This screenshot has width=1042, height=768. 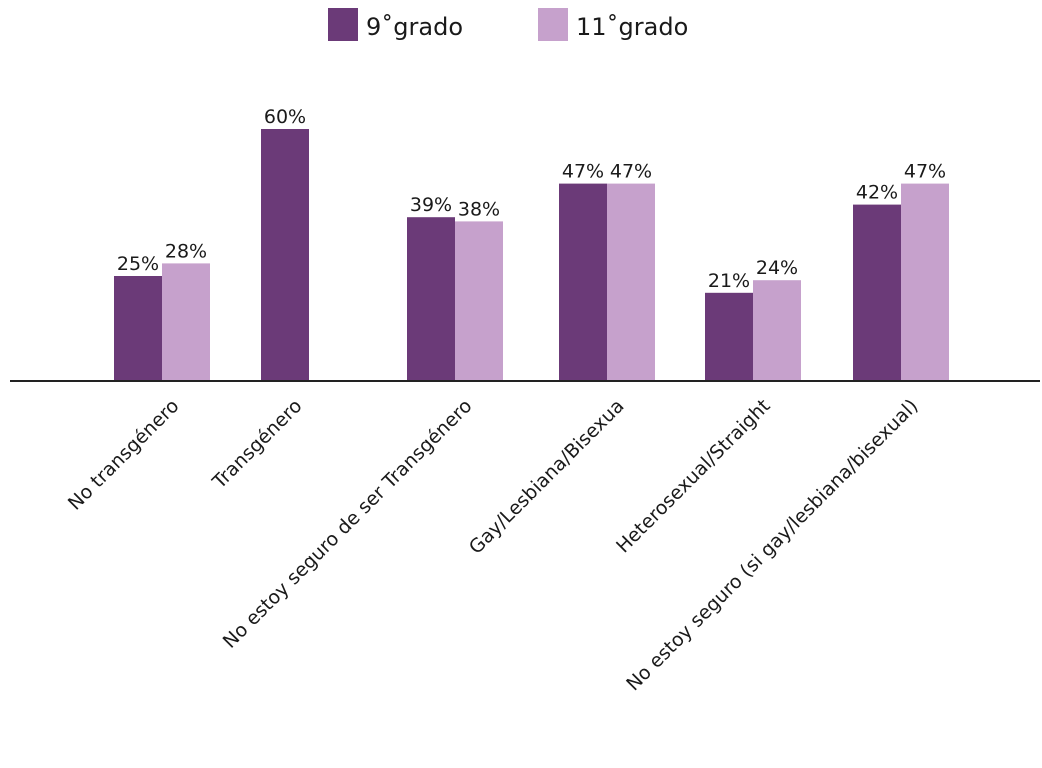 I want to click on legend-swatch-11-grado, so click(x=553, y=24).